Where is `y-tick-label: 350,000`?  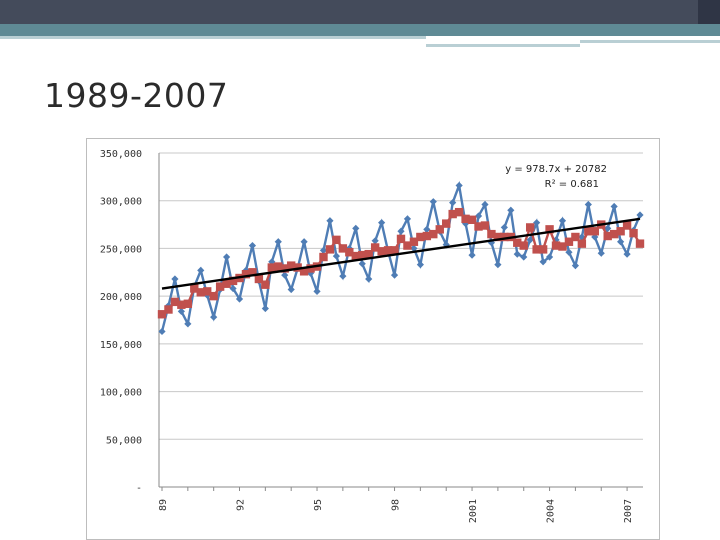
y-tick-label: 350,000 is located at coordinates (121, 154).